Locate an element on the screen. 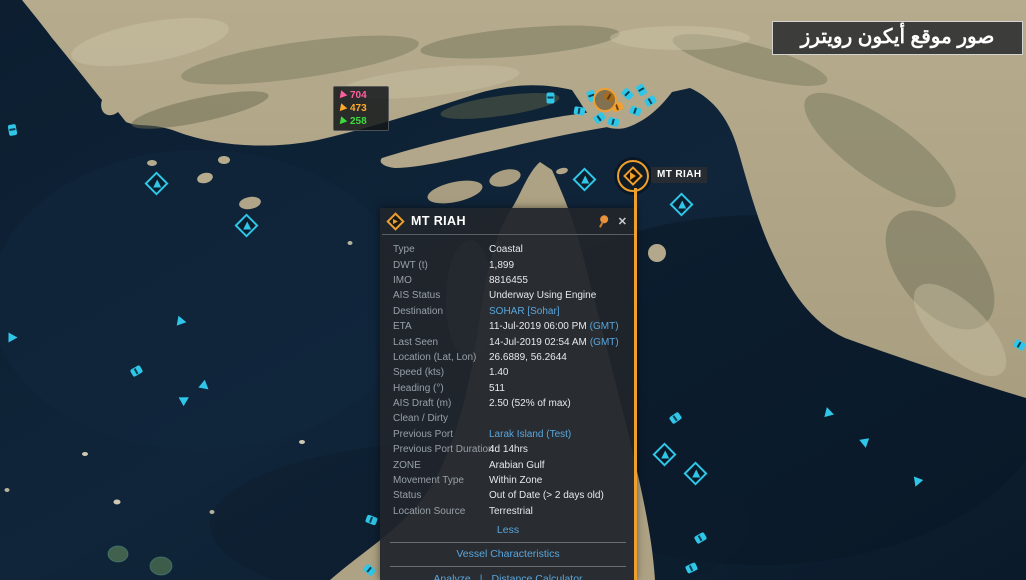  field-row: Destination SOHAR [Sohar] is located at coordinates (476, 311).